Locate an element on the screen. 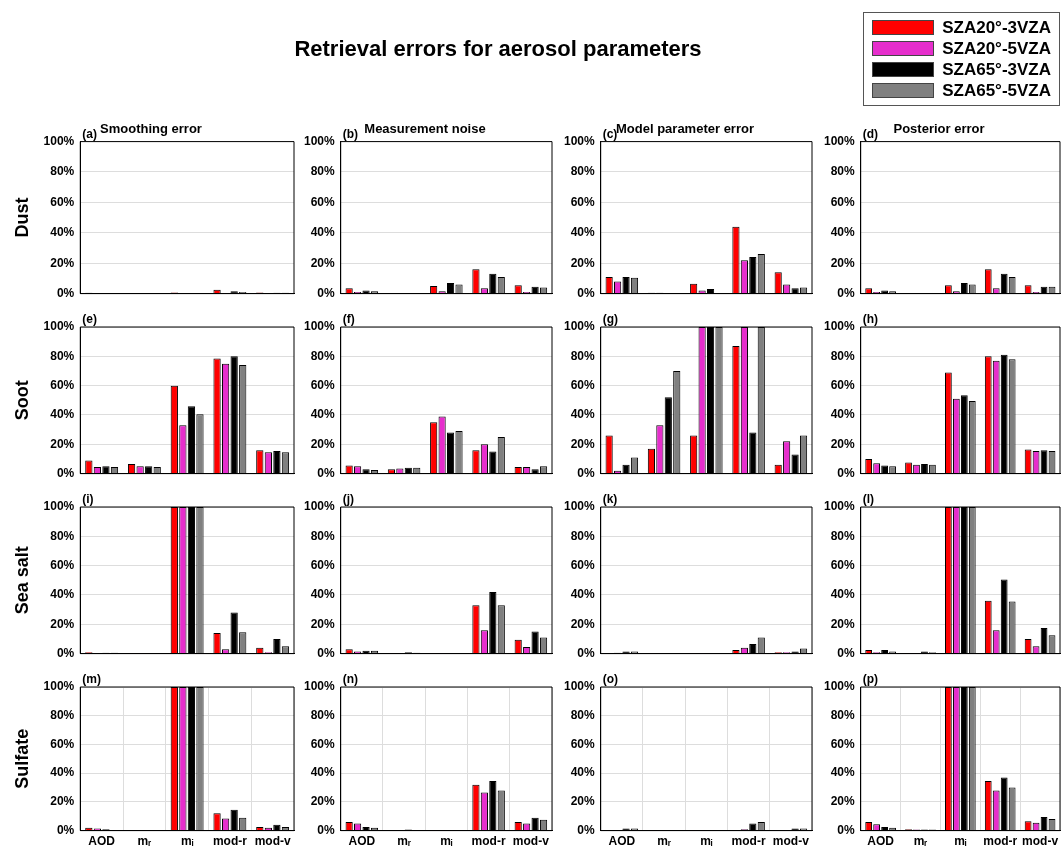 Image resolution: width=1064 pixels, height=852 pixels. text: (d) is located at coordinates (870, 133).